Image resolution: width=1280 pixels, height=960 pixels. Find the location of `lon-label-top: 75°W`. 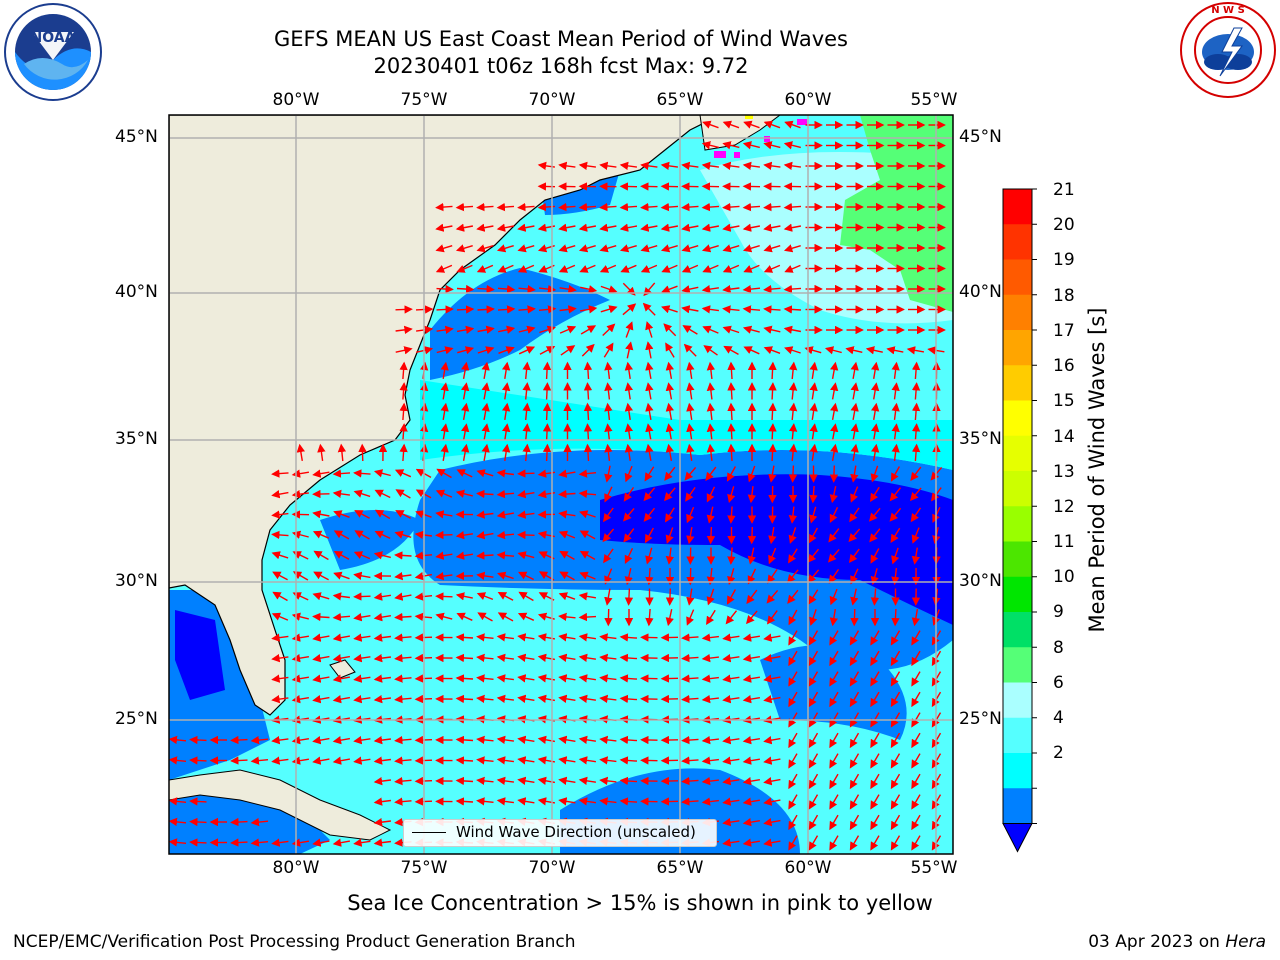

lon-label-top: 75°W is located at coordinates (424, 100).